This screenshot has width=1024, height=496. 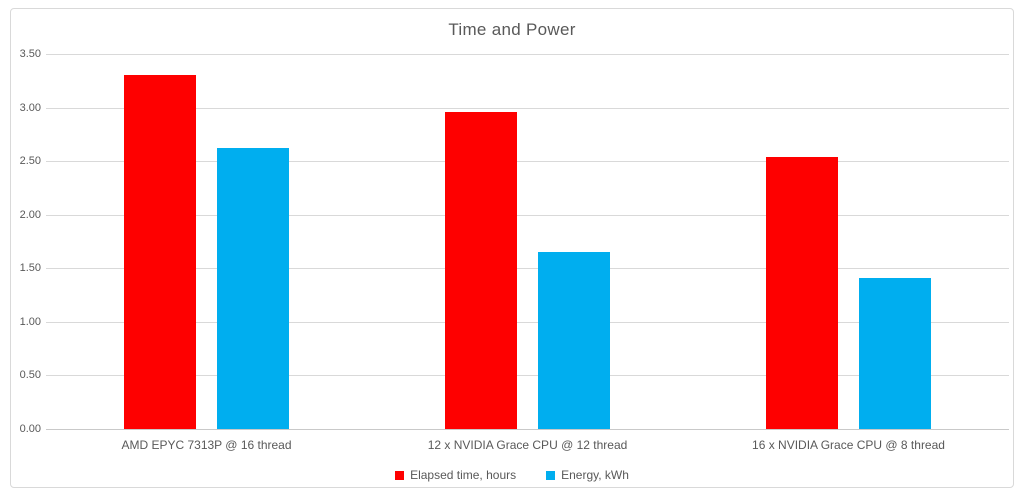 I want to click on gridline-3.00, so click(x=527, y=108).